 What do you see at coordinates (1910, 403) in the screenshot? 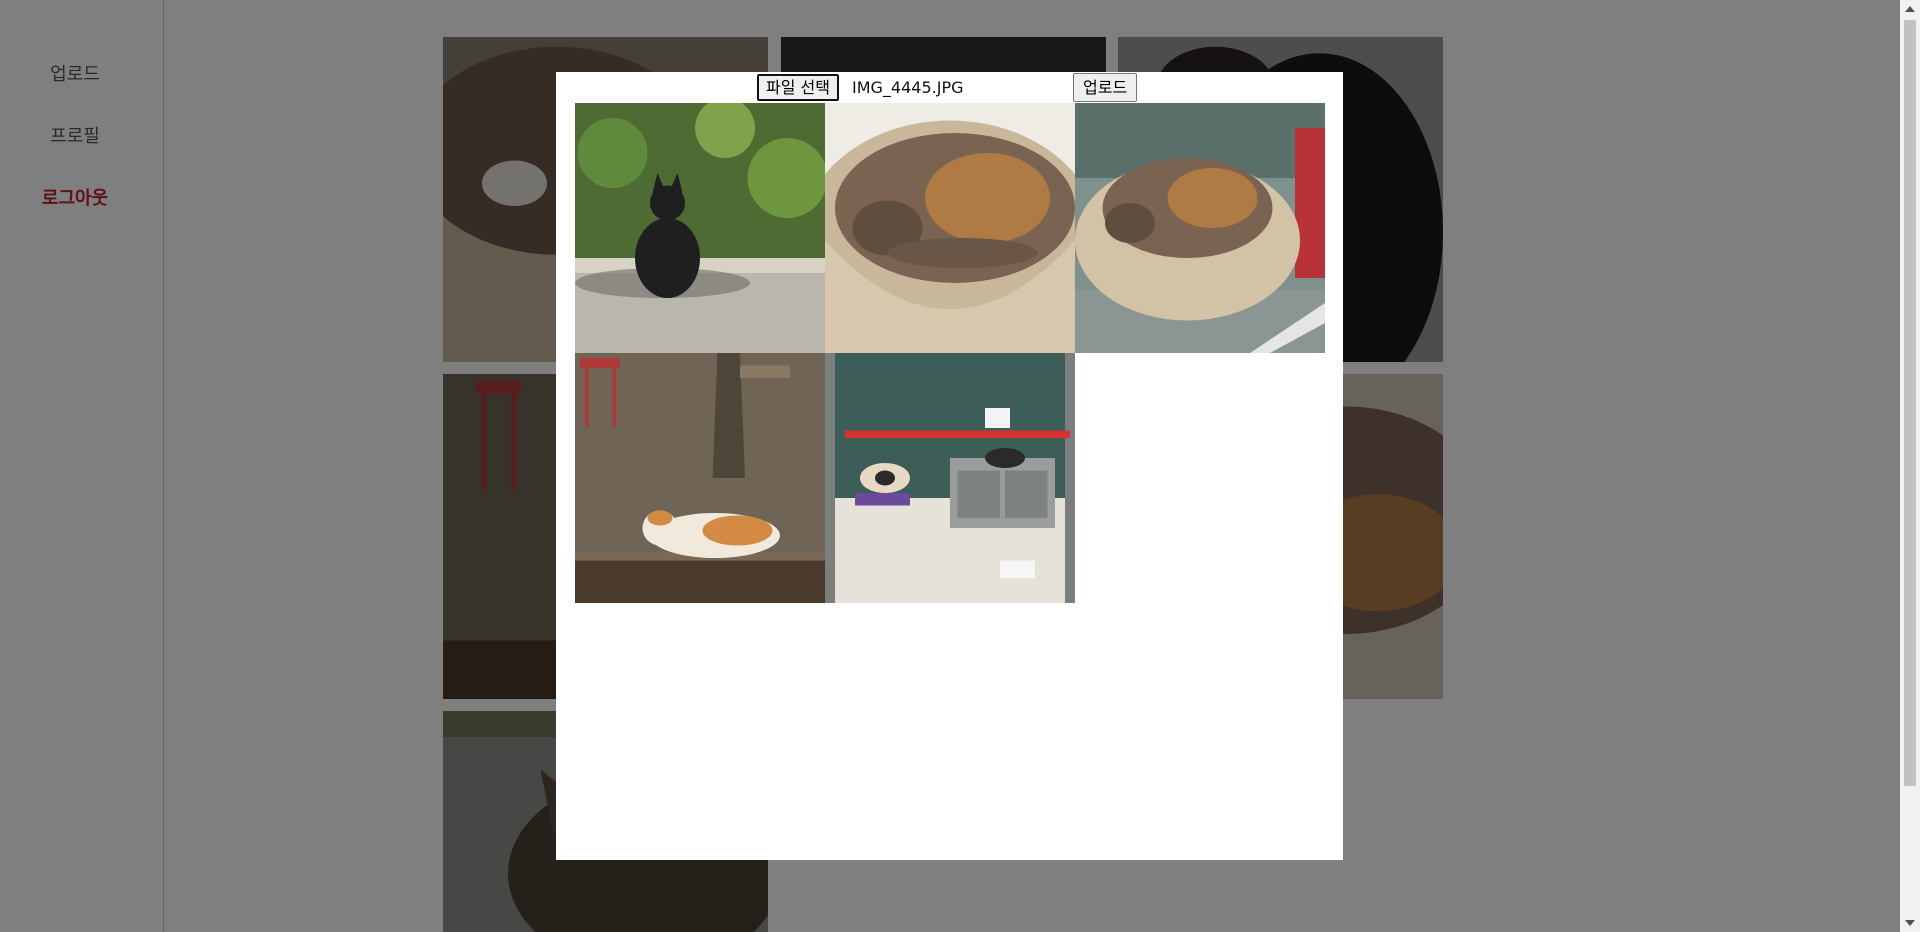
I see `scroll-thumb` at bounding box center [1910, 403].